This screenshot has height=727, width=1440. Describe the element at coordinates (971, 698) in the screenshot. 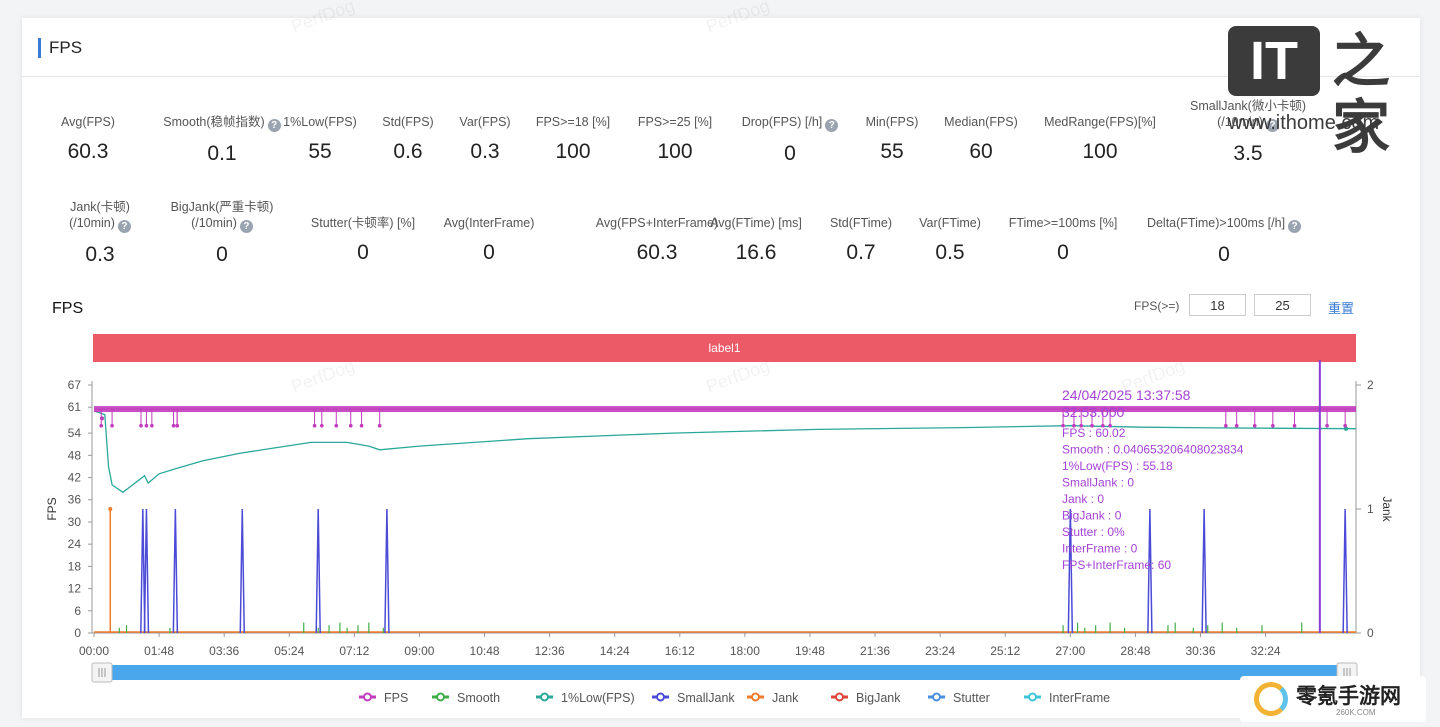

I see `legend-label: Stutter` at that location.